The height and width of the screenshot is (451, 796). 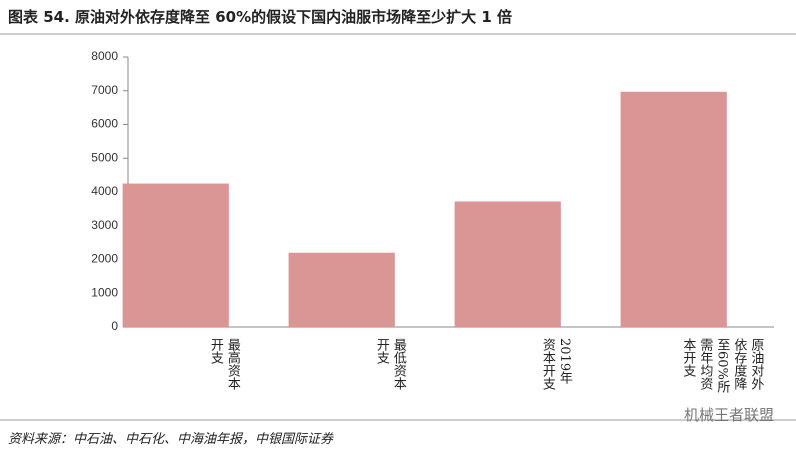 What do you see at coordinates (728, 415) in the screenshot?
I see `watermark: 机械王者联盟` at bounding box center [728, 415].